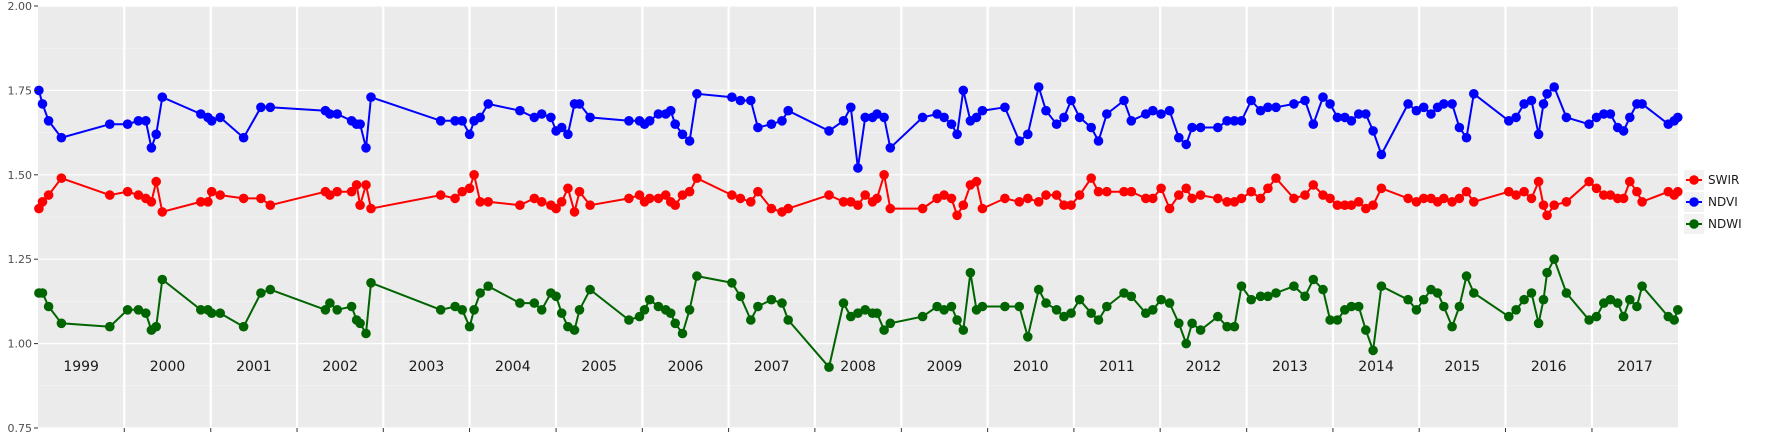  Describe the element at coordinates (686, 367) in the screenshot. I see `year-label-2006: 2006` at that location.